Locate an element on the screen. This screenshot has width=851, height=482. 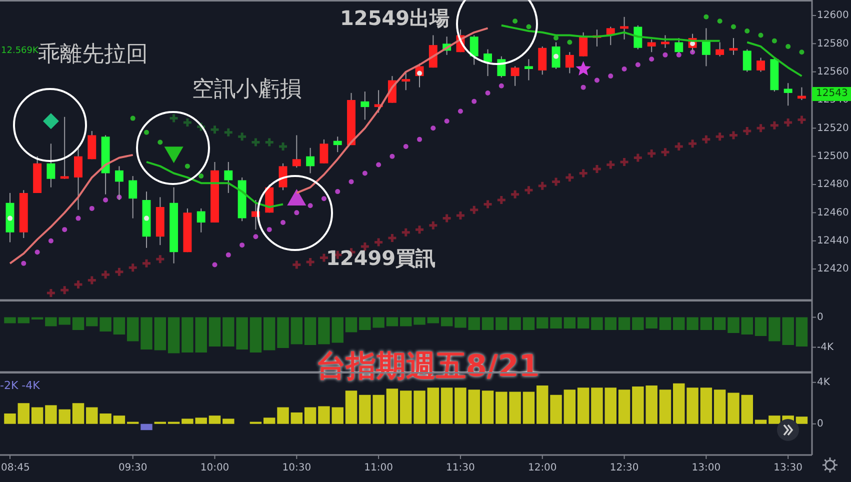
y-tick-label: 12600 is located at coordinates (833, 16).